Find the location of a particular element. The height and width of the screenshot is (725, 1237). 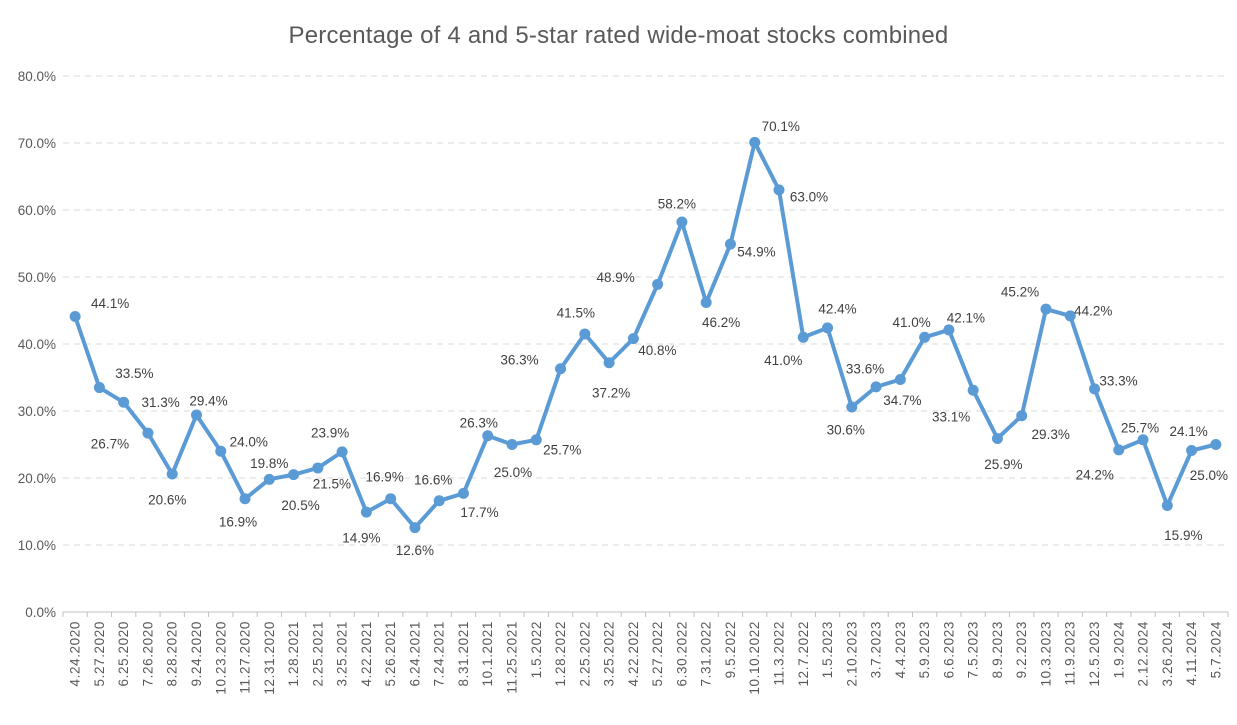

x-tick-label: 10.1.2021 is located at coordinates (487, 653).